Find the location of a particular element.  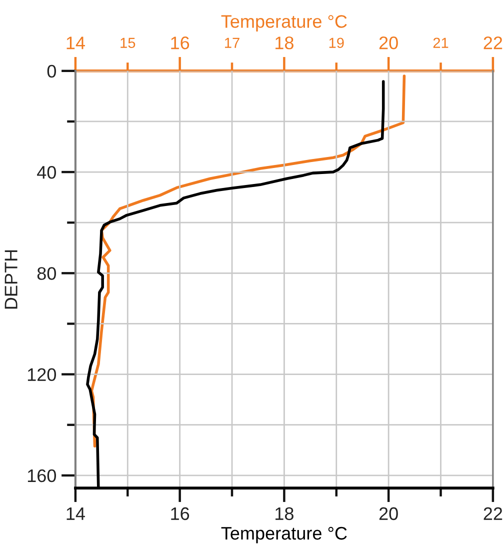

x2-axis-title: Temperature °C is located at coordinates (284, 23).